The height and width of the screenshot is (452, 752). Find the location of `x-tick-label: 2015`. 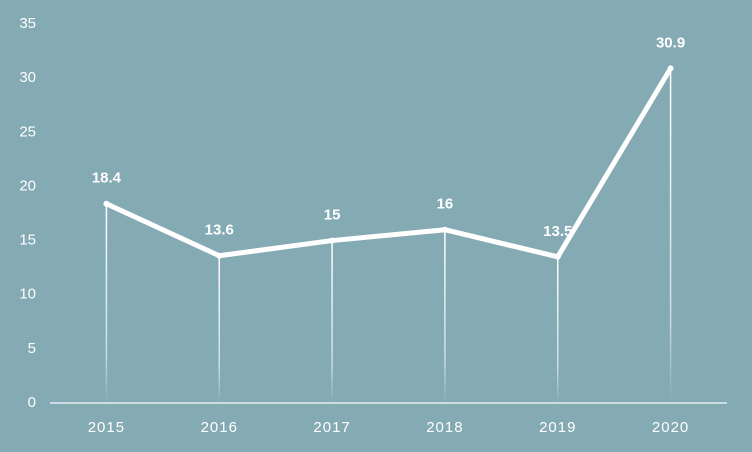

x-tick-label: 2015 is located at coordinates (106, 427).